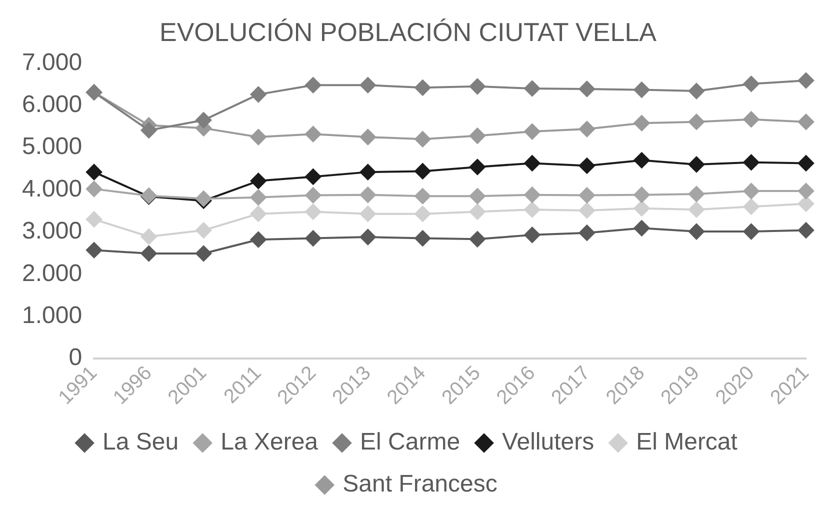  Describe the element at coordinates (52, 273) in the screenshot. I see `y-tick-label: 2.000` at that location.